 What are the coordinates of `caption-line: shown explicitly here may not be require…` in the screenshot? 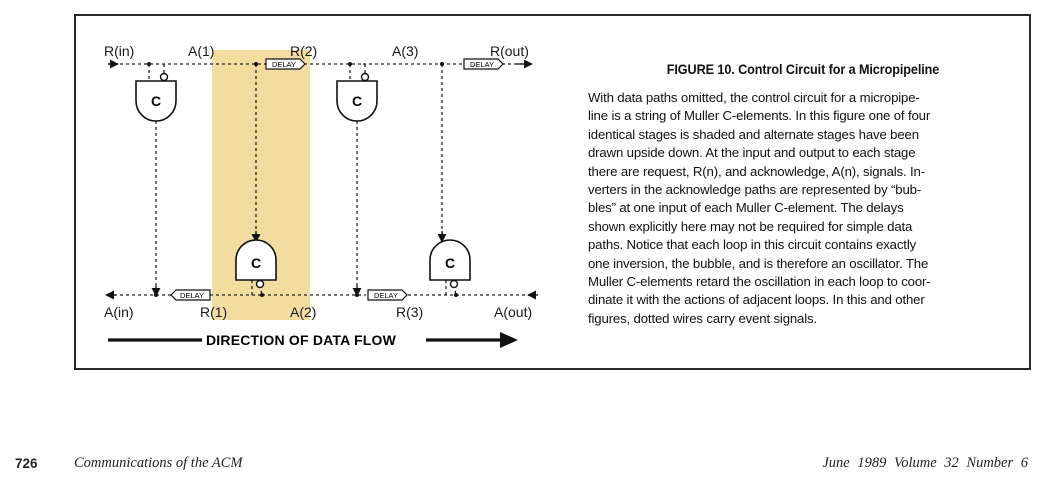 It's located at (750, 226).